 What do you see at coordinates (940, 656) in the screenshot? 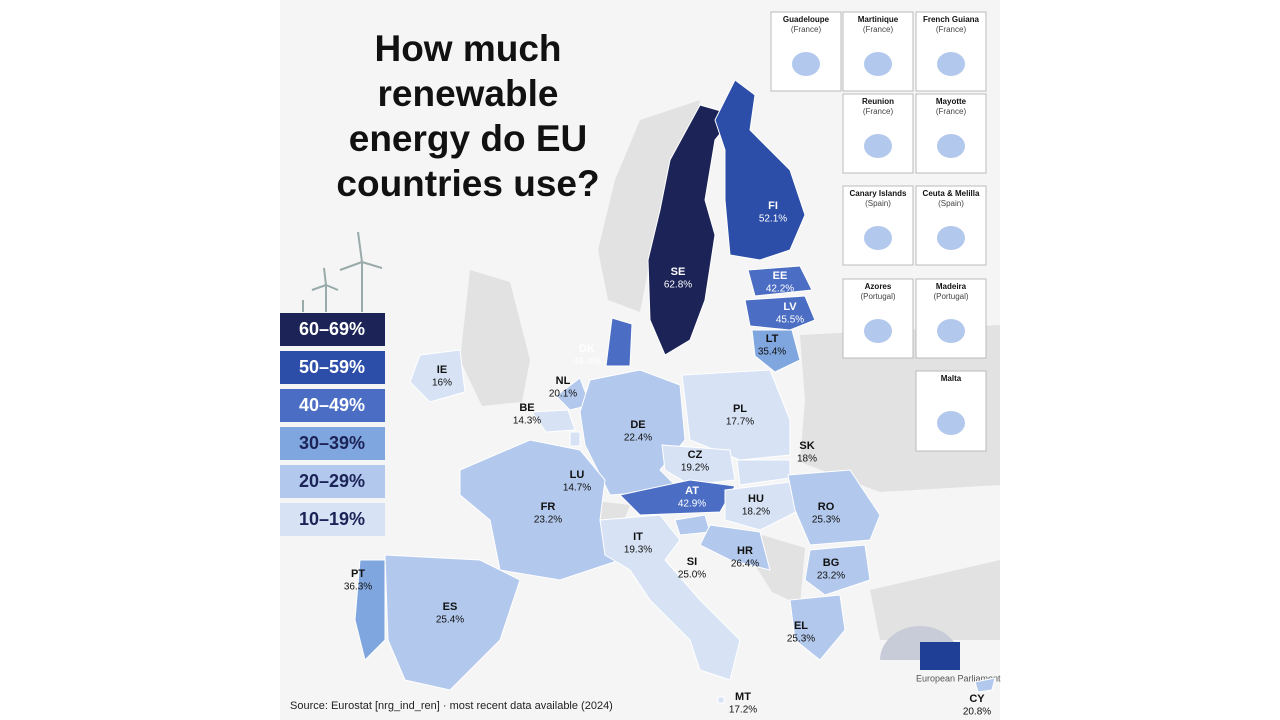
I see `logo-flag` at bounding box center [940, 656].